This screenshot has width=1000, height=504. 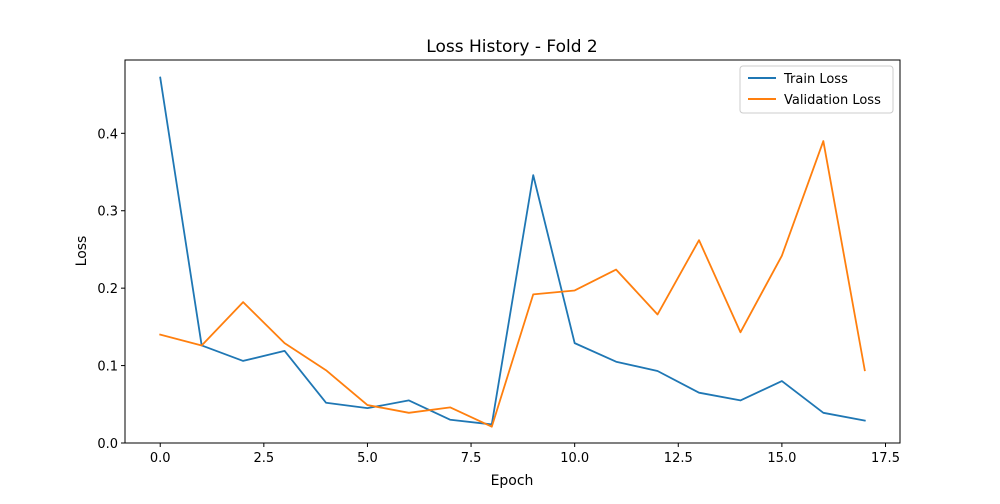 What do you see at coordinates (107, 289) in the screenshot?
I see `y-tick-label: 0.2` at bounding box center [107, 289].